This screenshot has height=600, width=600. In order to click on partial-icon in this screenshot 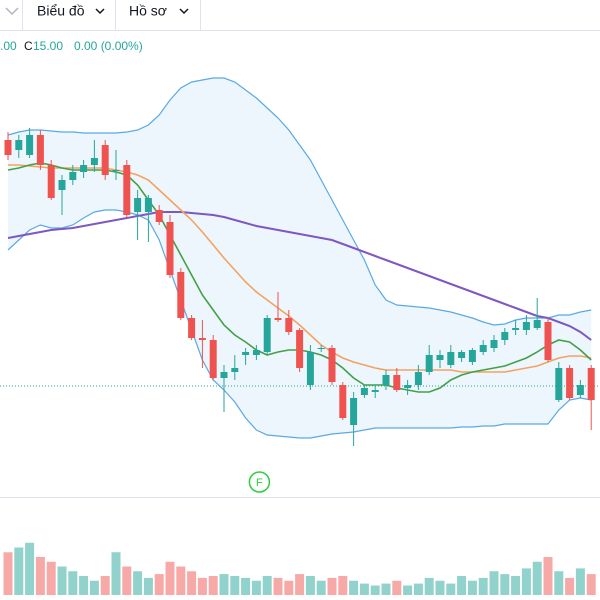, I will do `click(12, 11)`.